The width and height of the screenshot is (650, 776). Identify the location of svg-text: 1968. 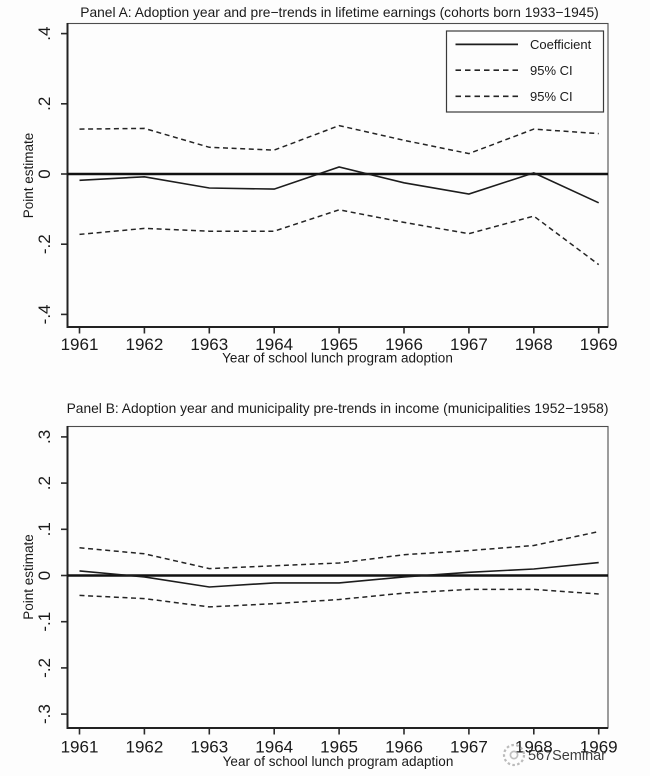
(534, 344).